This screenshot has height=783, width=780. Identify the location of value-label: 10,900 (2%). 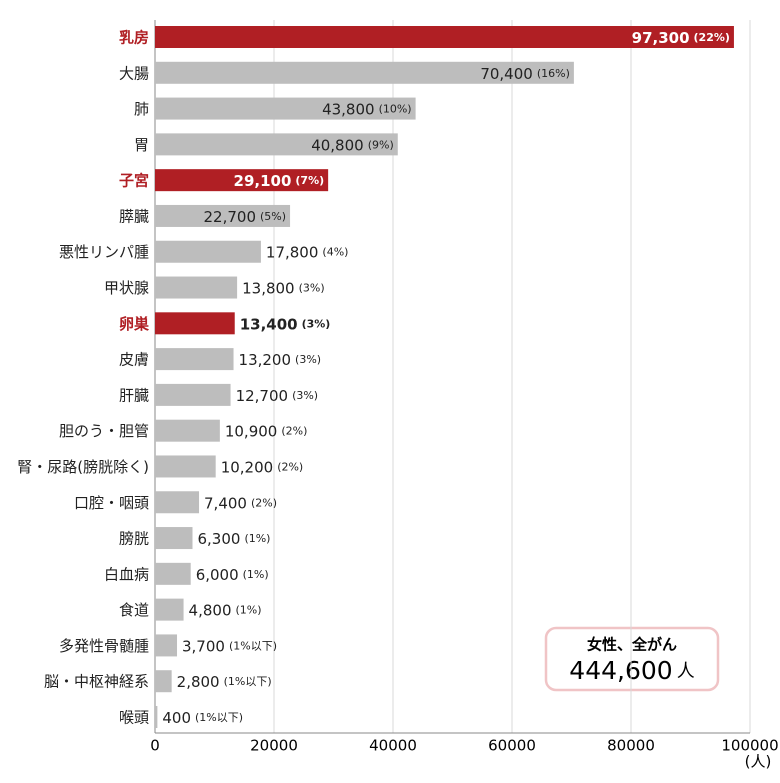
(266, 431).